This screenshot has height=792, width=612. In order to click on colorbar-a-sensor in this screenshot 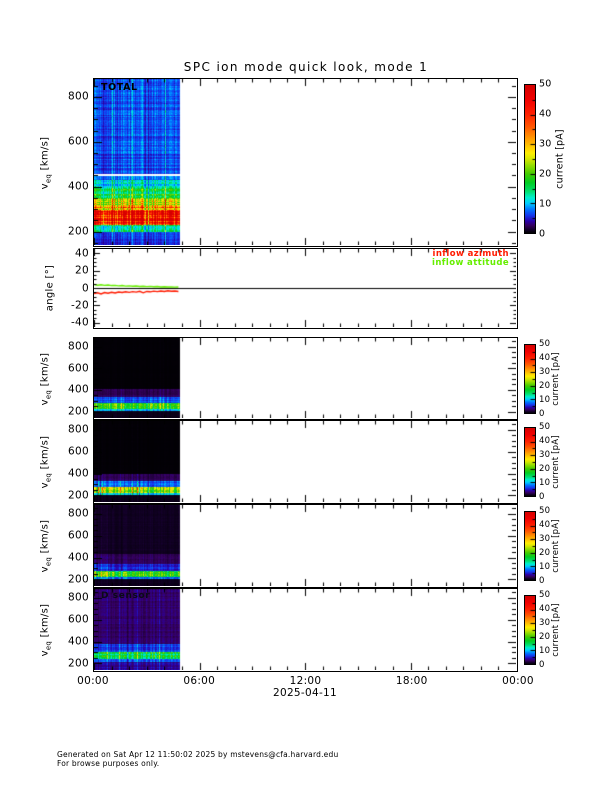, I will do `click(530, 379)`.